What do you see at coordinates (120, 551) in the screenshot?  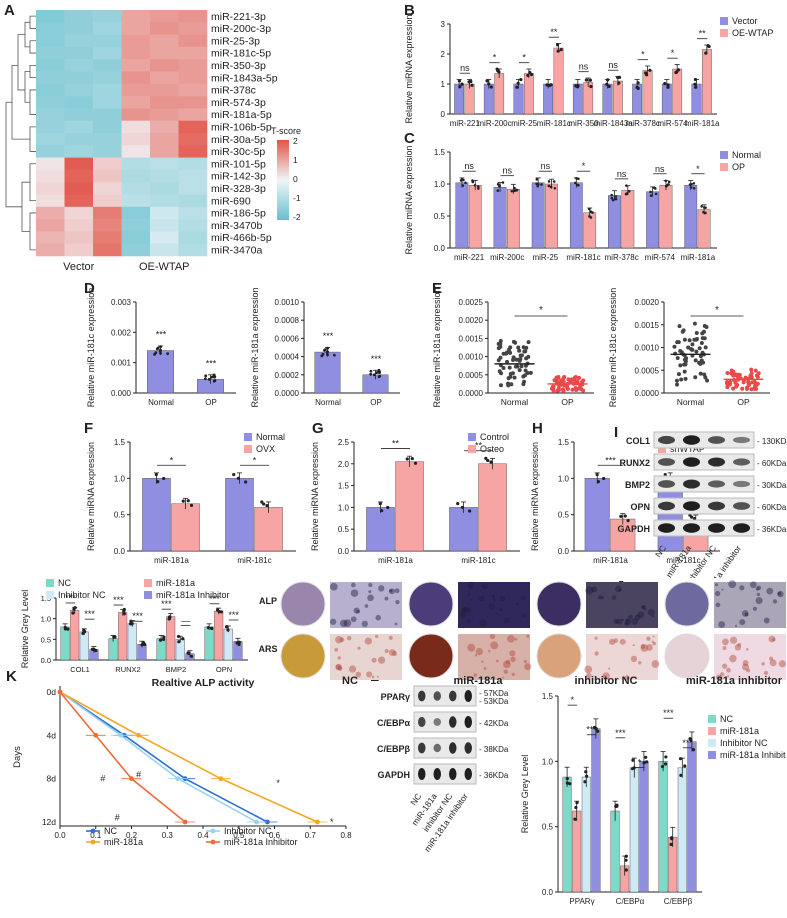 I see `y-tick-label: 0.0` at bounding box center [120, 551].